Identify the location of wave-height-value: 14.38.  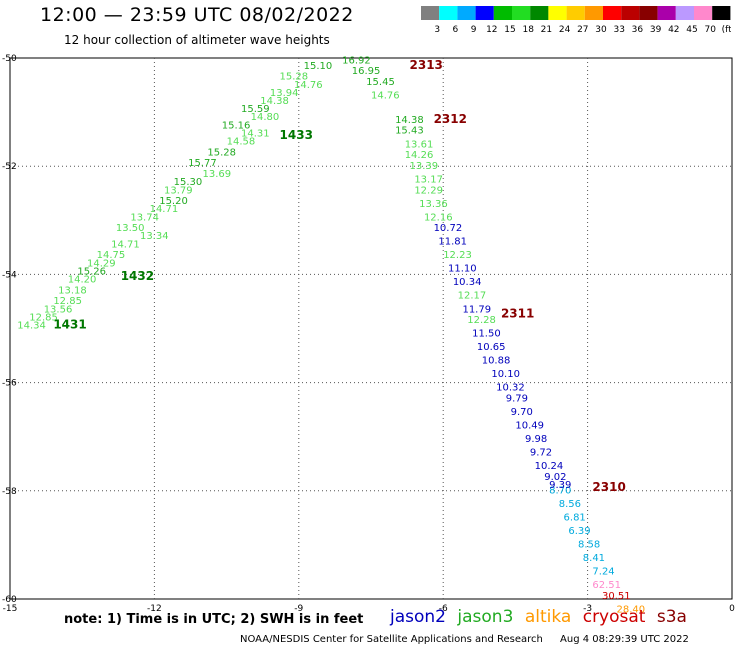
(409, 120).